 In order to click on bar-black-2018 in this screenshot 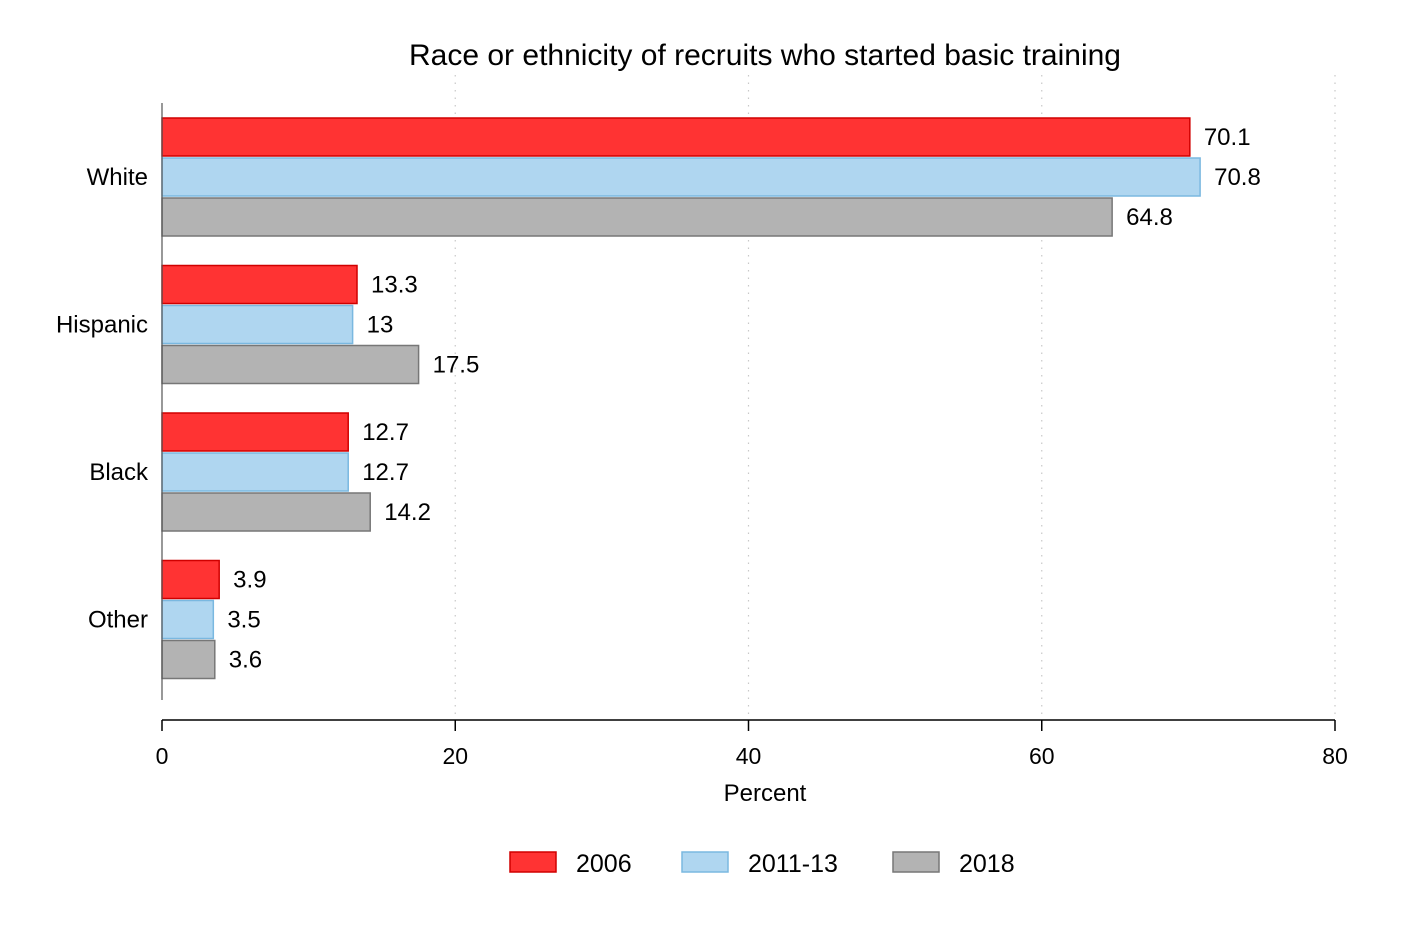, I will do `click(266, 512)`.